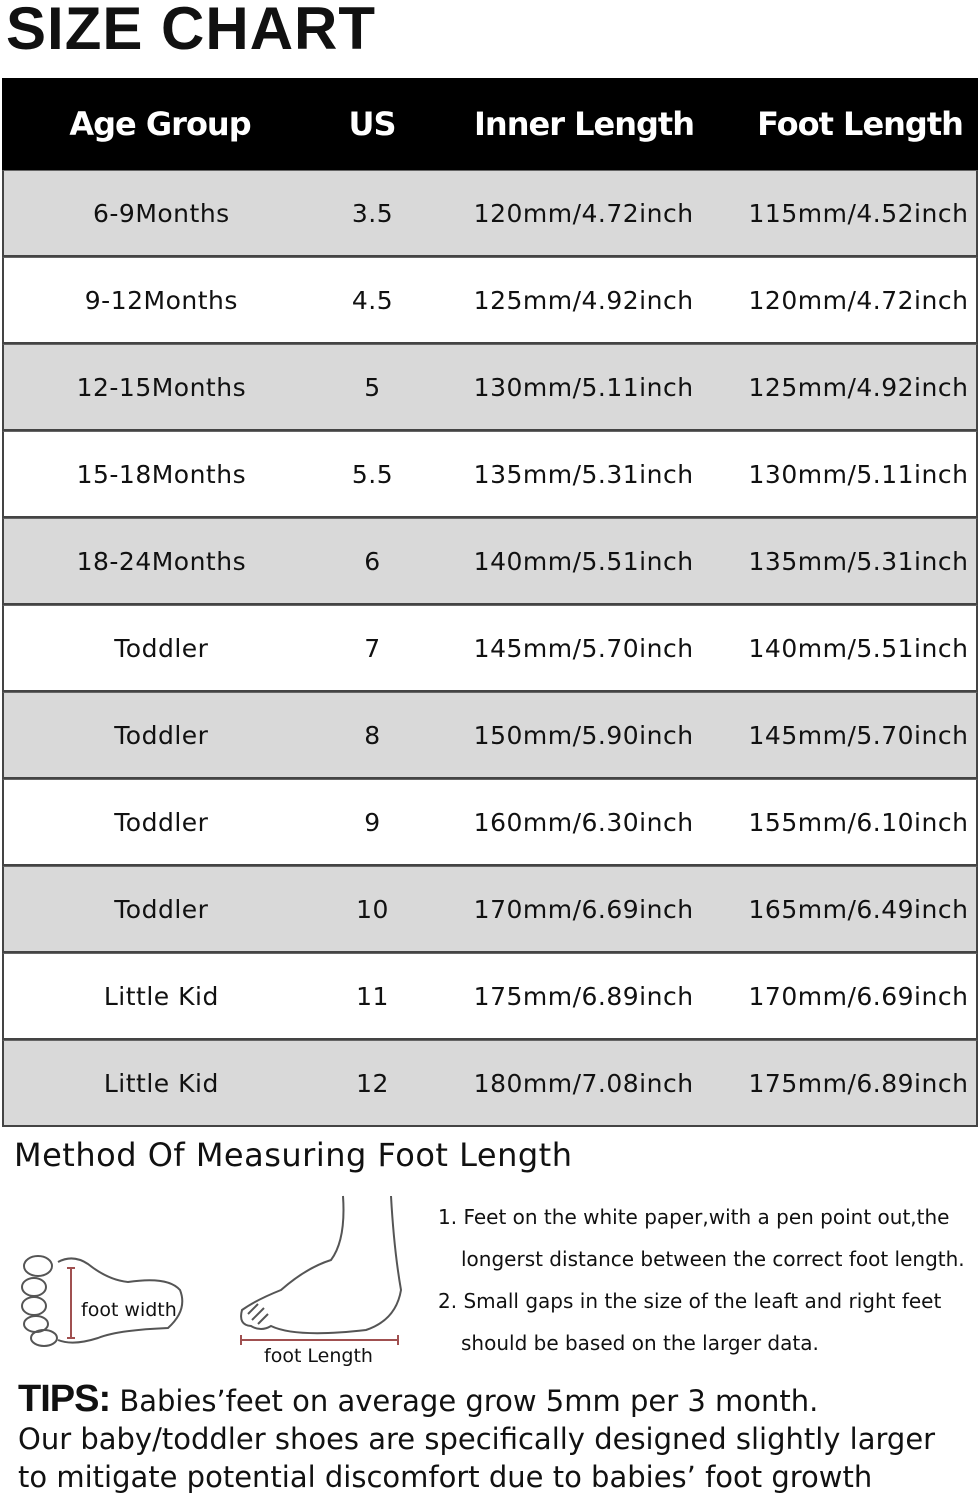 Image resolution: width=980 pixels, height=1500 pixels. Describe the element at coordinates (160, 124) in the screenshot. I see `header-age-group: Age Group` at that location.